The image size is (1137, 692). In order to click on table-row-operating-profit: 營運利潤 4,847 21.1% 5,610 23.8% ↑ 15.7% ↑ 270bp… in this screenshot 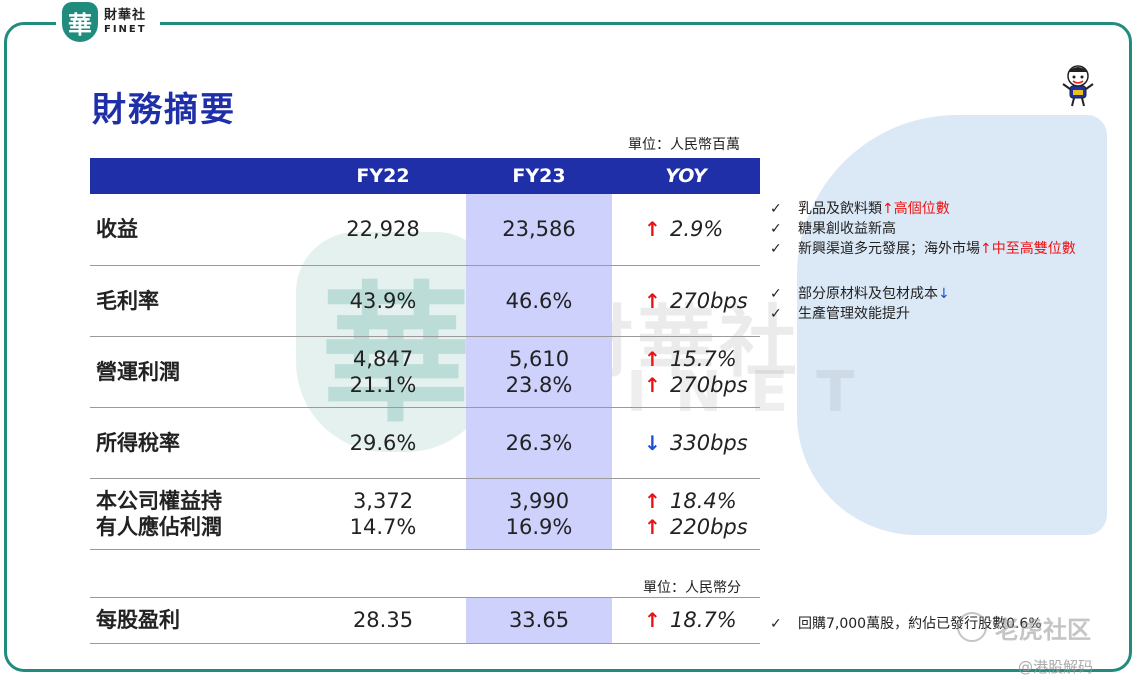, I will do `click(425, 372)`.